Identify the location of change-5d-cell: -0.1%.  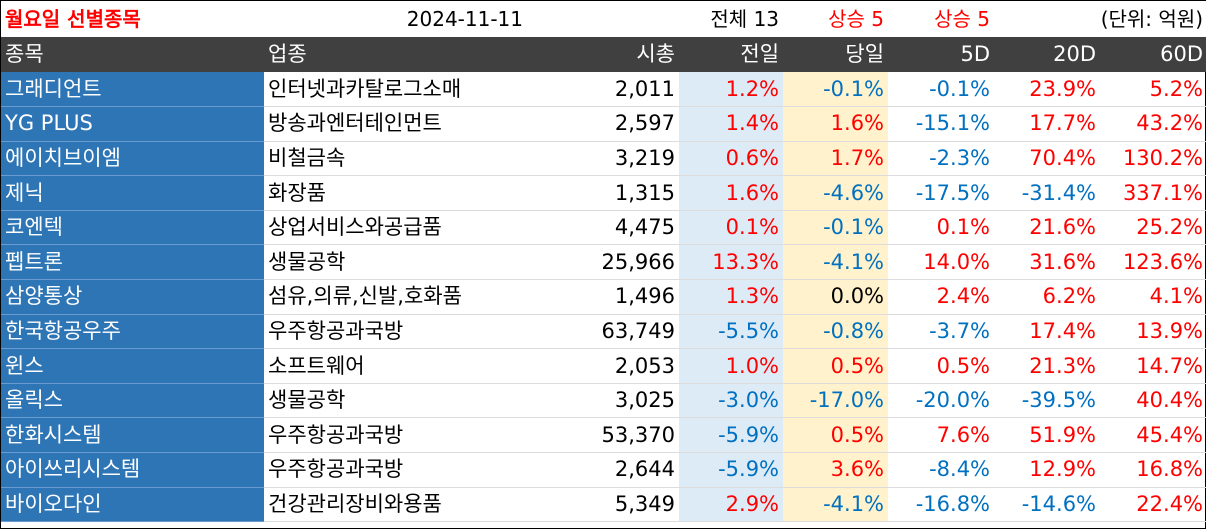
(941, 90).